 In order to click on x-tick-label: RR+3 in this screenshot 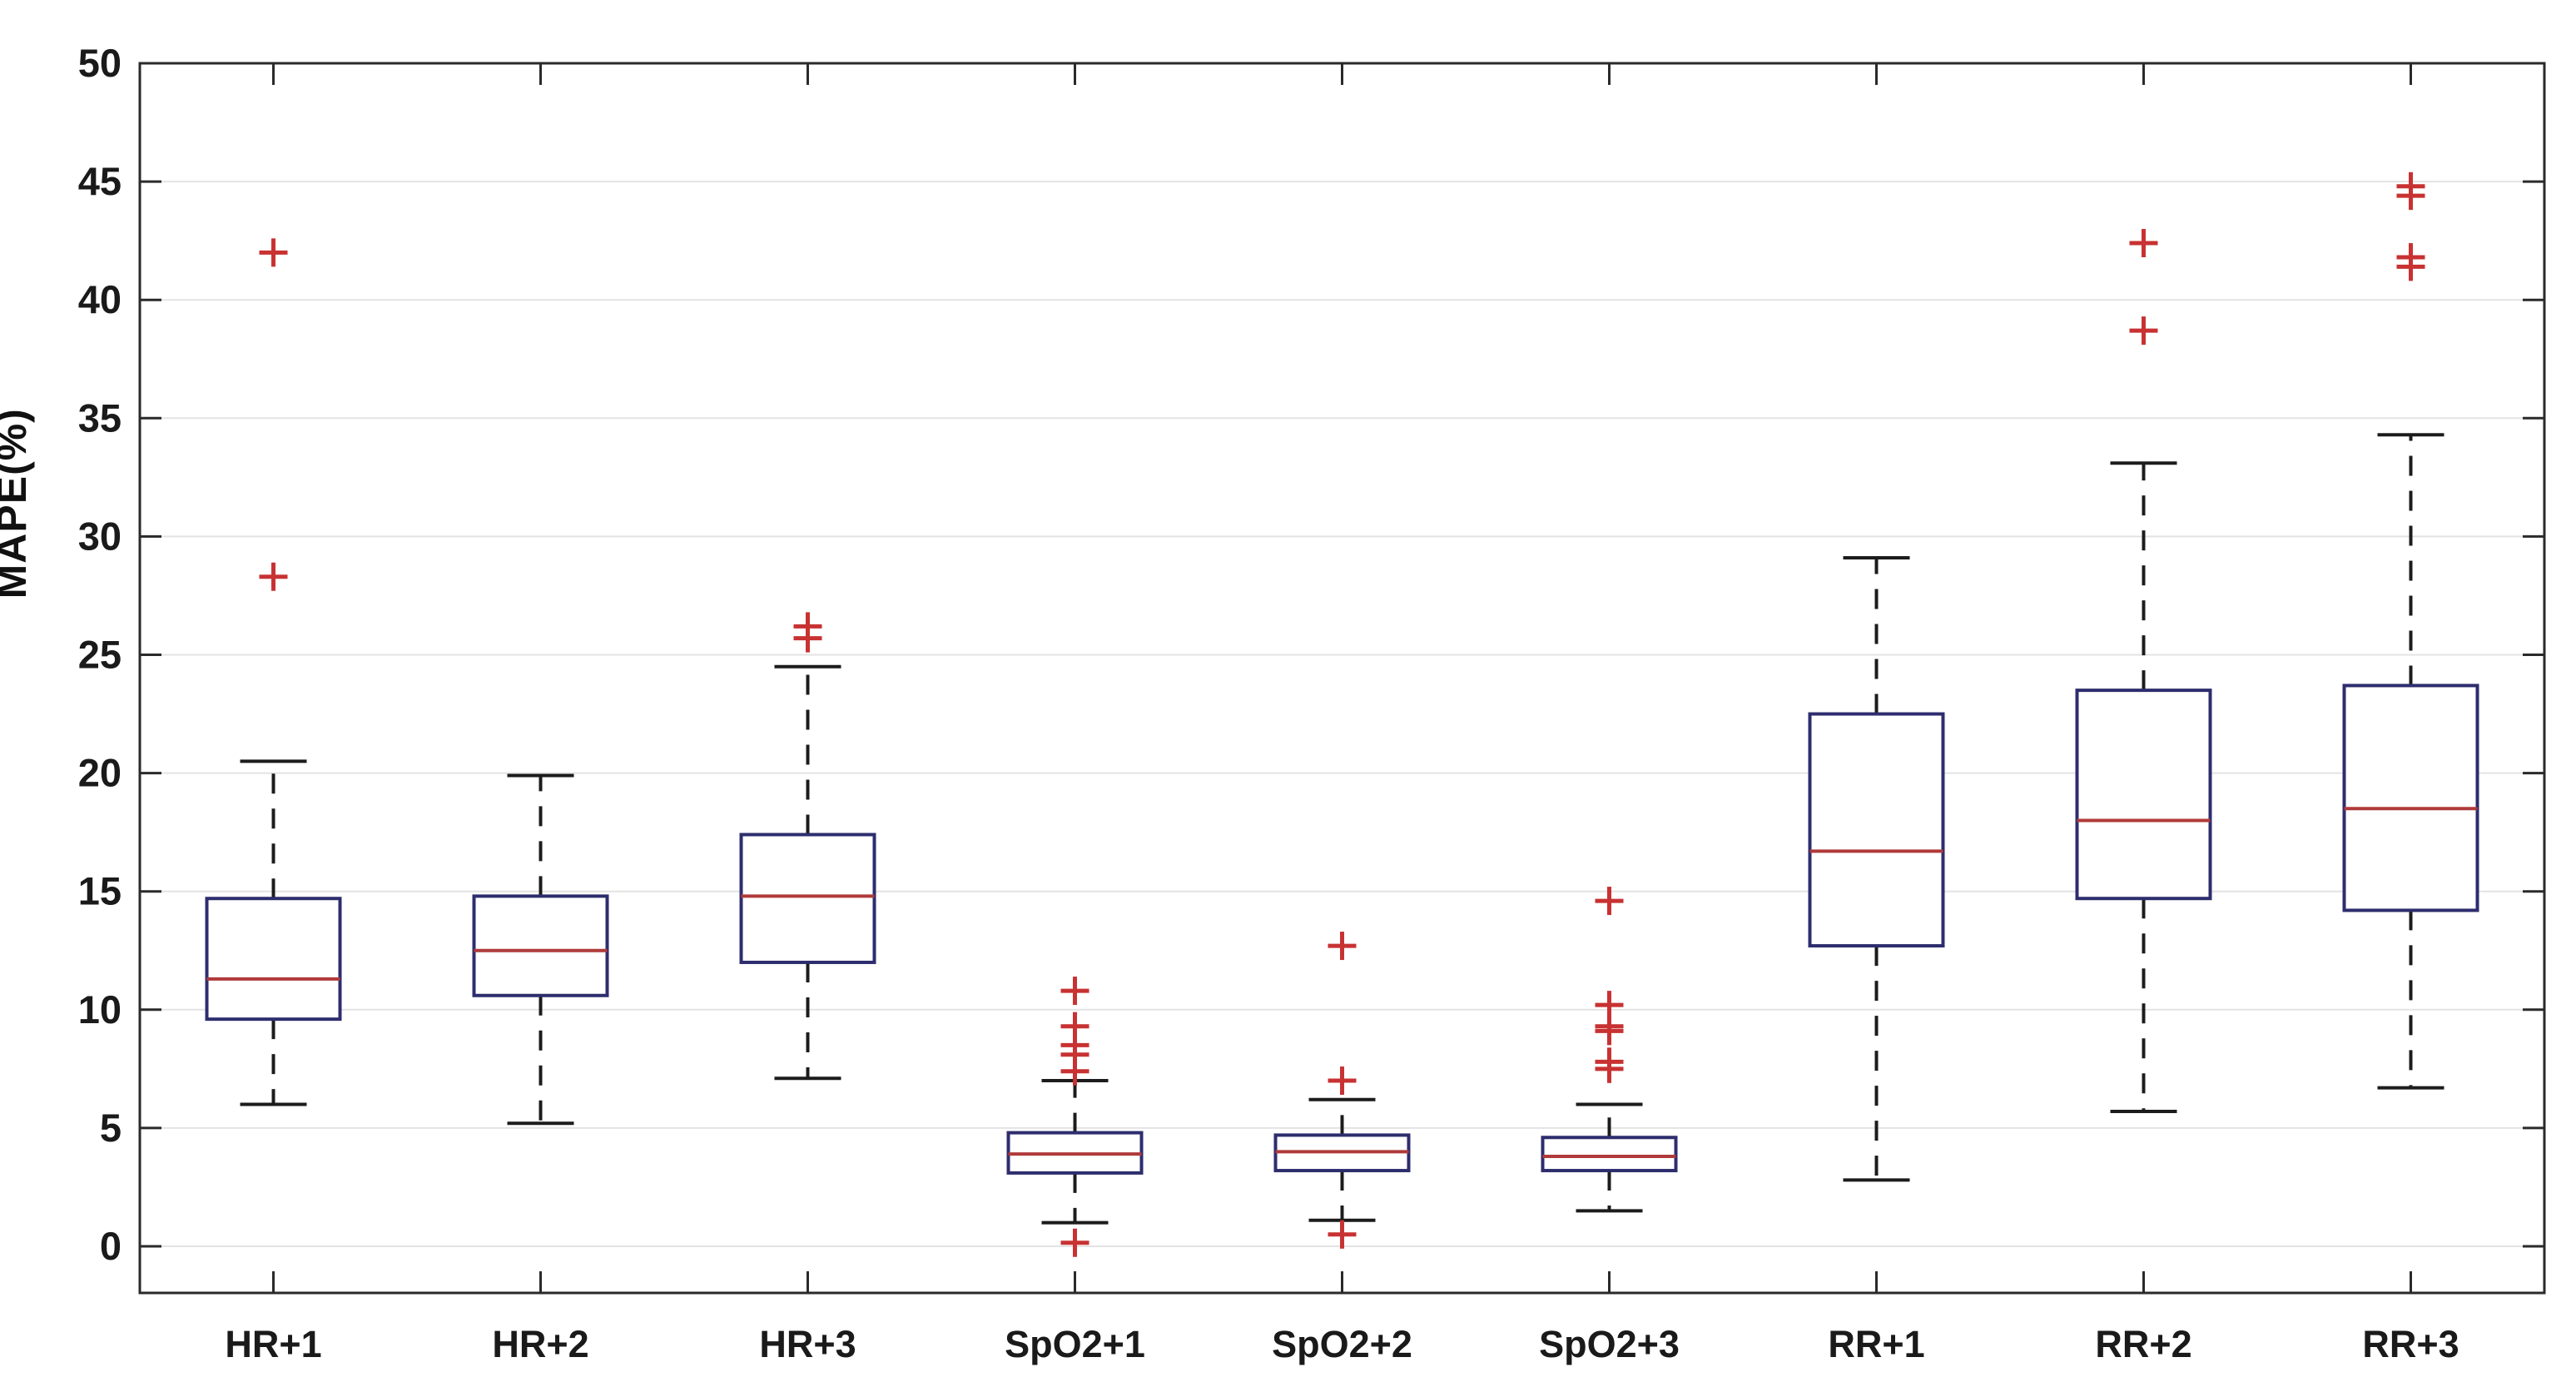, I will do `click(2410, 1344)`.